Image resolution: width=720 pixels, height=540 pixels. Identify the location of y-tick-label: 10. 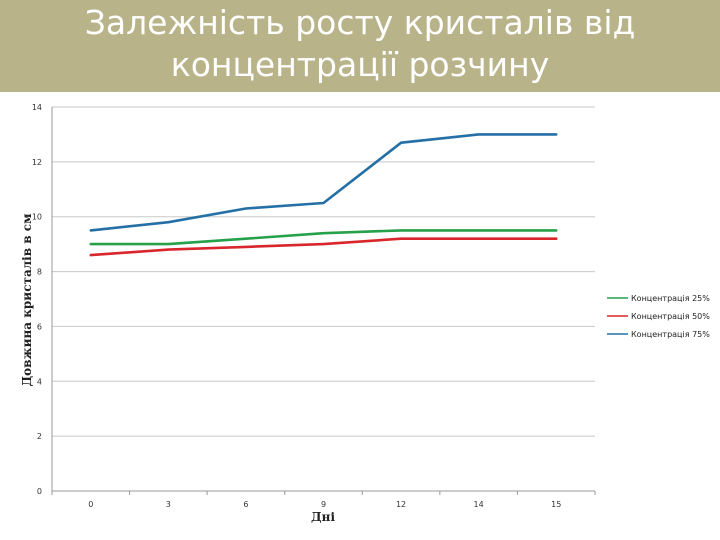
(37, 217).